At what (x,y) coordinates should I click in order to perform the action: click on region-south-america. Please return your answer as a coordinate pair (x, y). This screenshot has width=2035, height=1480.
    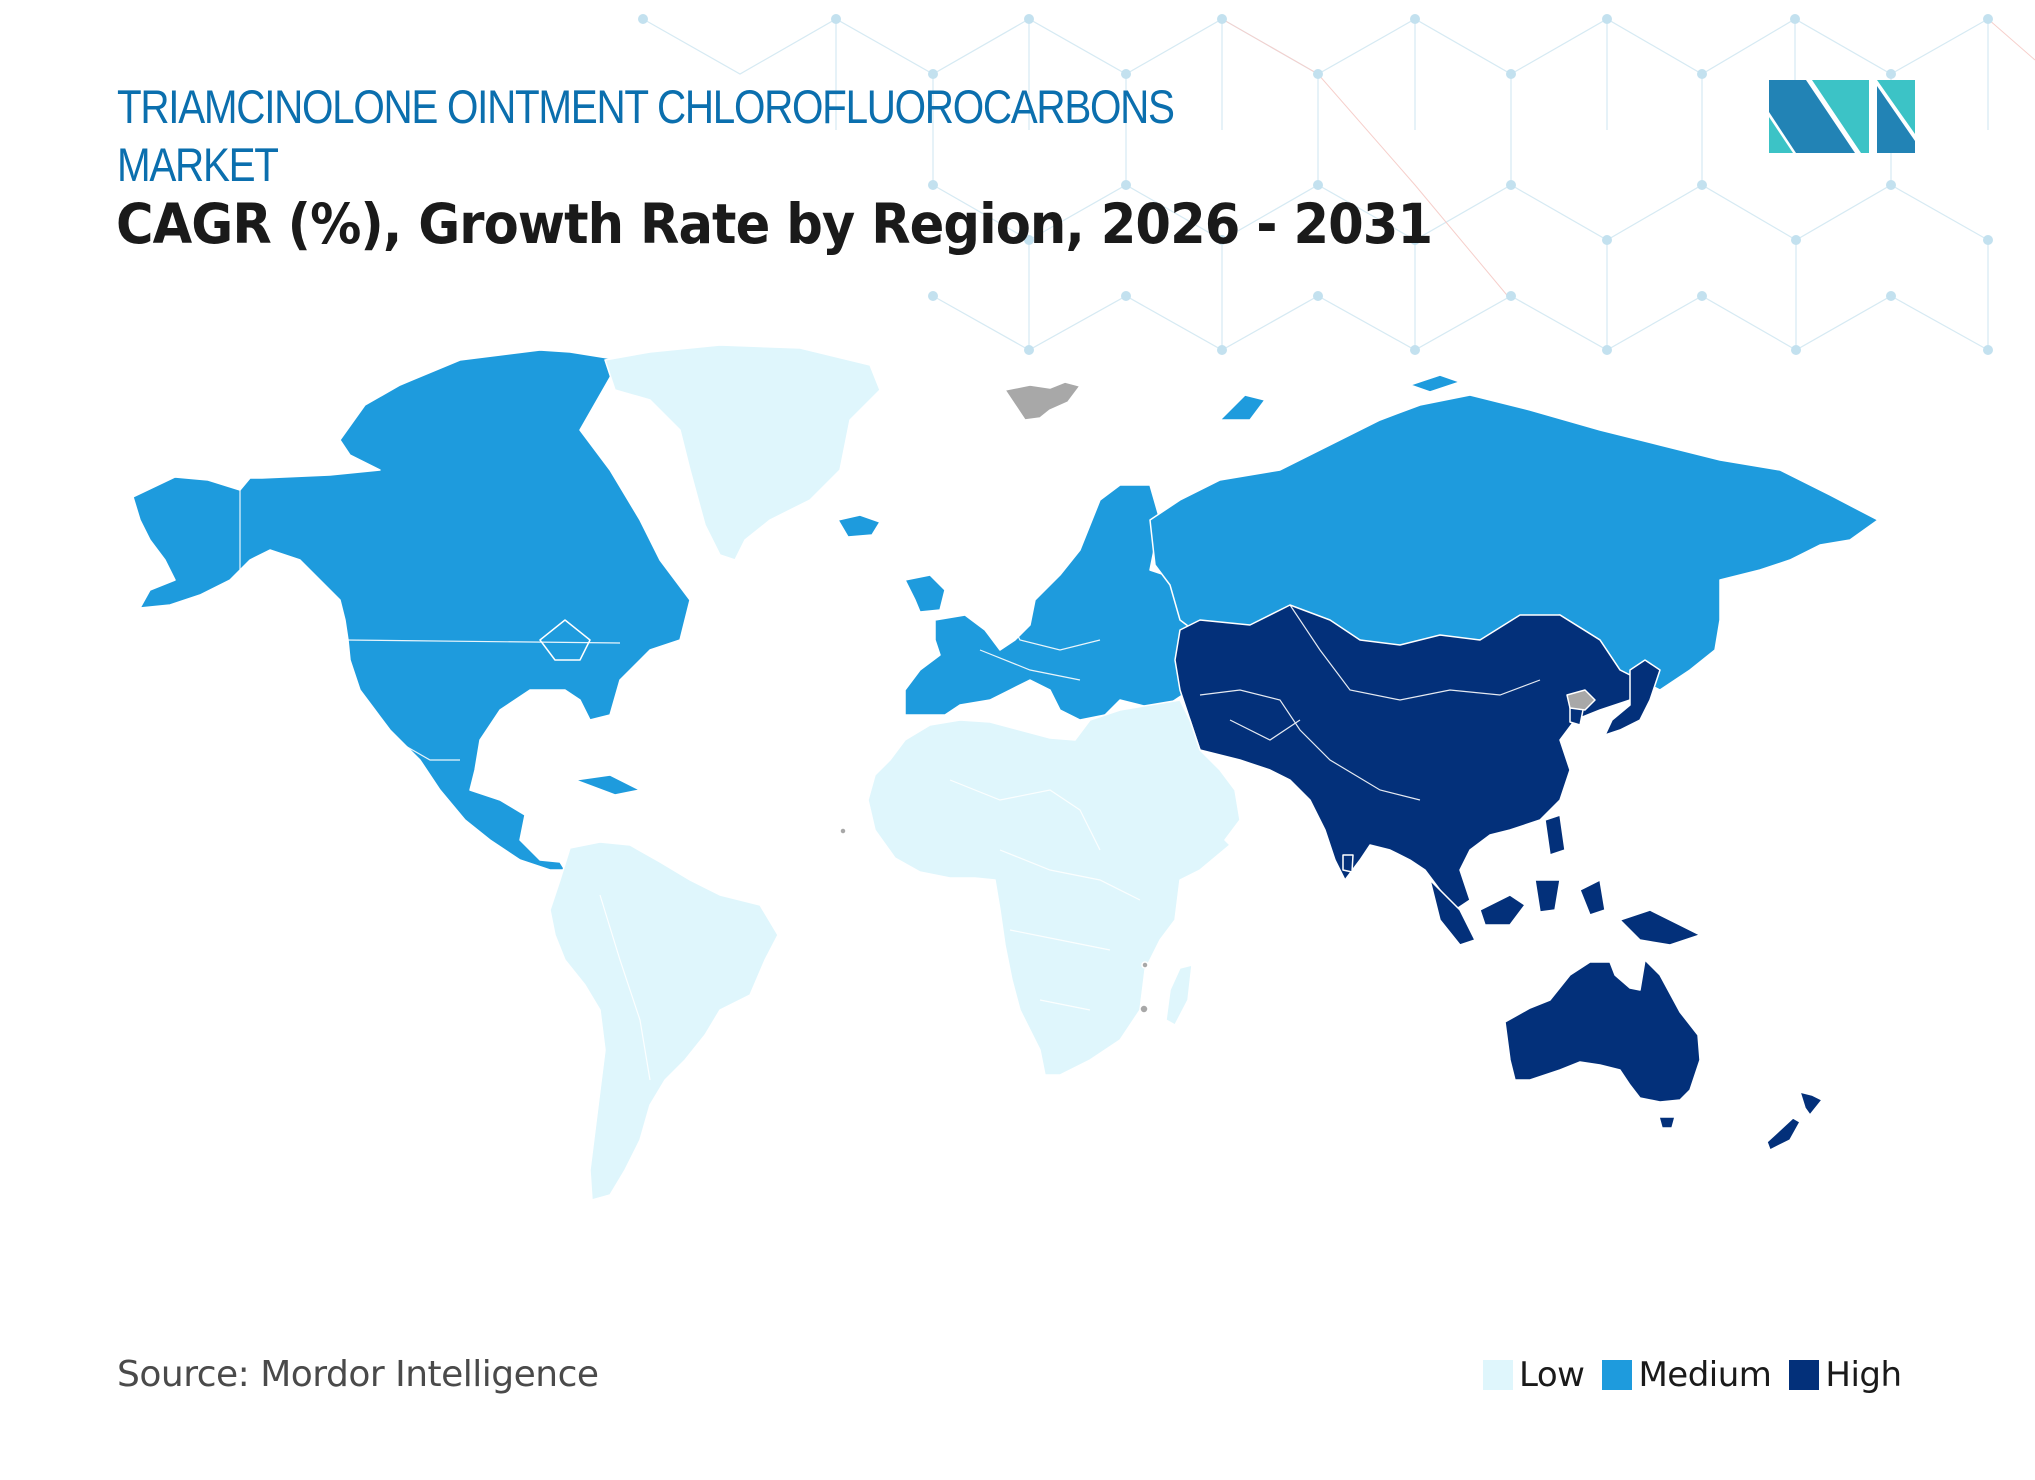
    Looking at the image, I should click on (664, 1021).